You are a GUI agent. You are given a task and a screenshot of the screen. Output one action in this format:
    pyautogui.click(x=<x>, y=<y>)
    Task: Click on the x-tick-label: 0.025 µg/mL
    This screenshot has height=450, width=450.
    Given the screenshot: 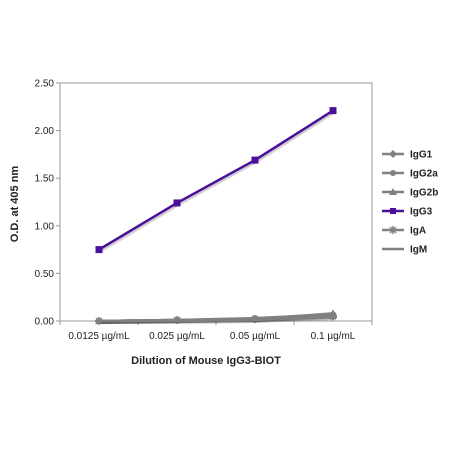 What is the action you would take?
    pyautogui.click(x=177, y=336)
    